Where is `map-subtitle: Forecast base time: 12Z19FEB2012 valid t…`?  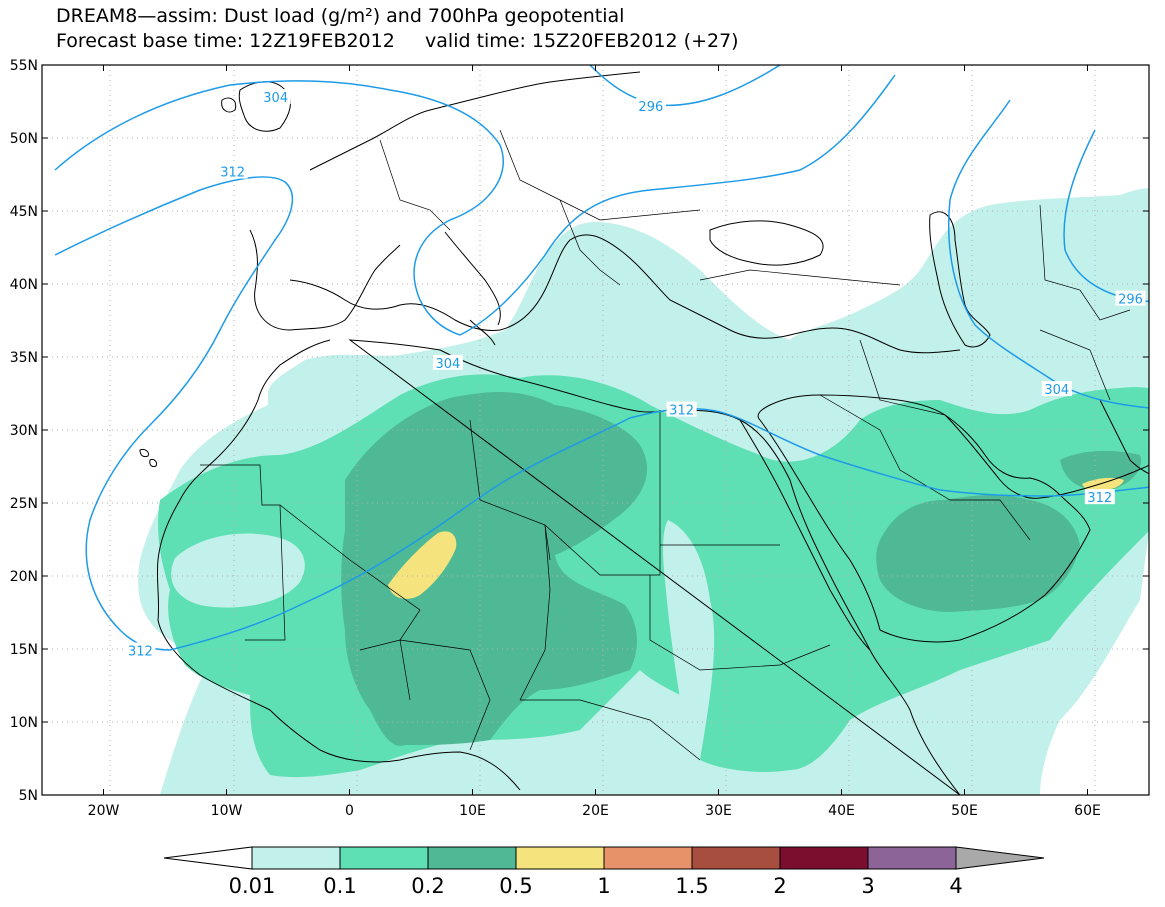 map-subtitle: Forecast base time: 12Z19FEB2012 valid t… is located at coordinates (397, 41).